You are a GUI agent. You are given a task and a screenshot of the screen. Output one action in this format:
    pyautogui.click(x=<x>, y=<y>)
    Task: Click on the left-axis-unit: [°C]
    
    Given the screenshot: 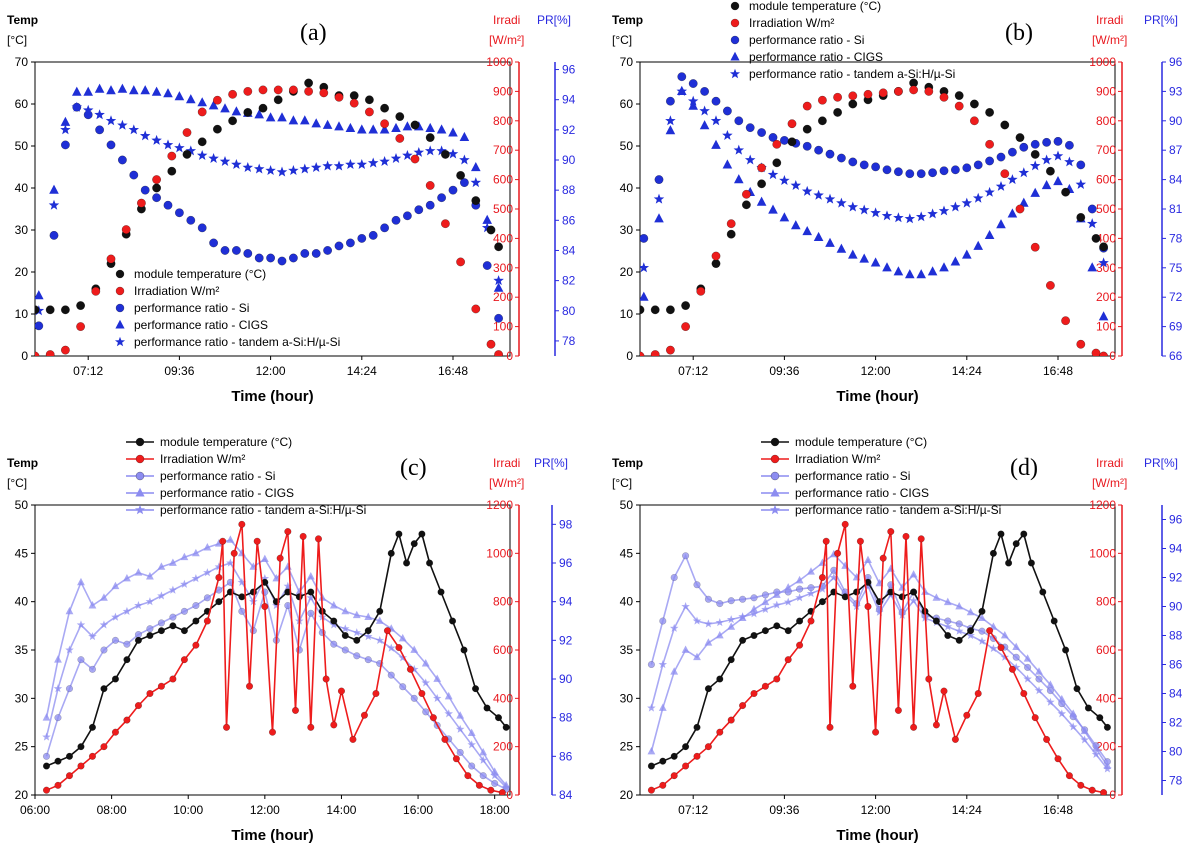 What is the action you would take?
    pyautogui.click(x=622, y=40)
    